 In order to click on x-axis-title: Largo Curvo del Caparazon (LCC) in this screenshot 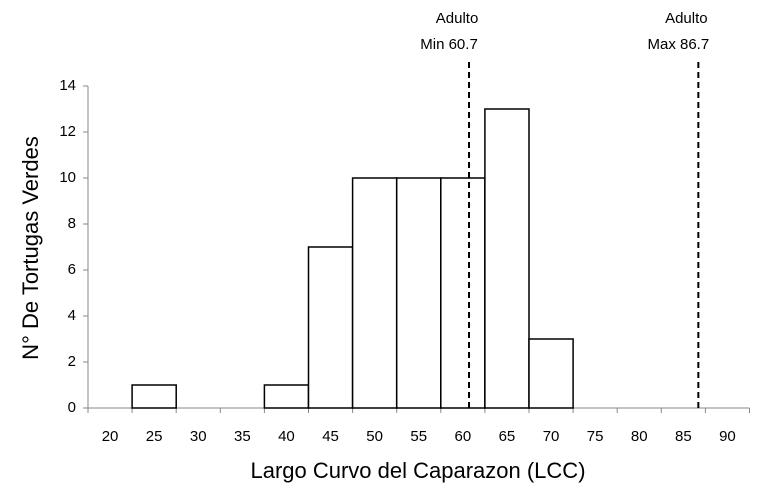, I will do `click(417, 470)`.